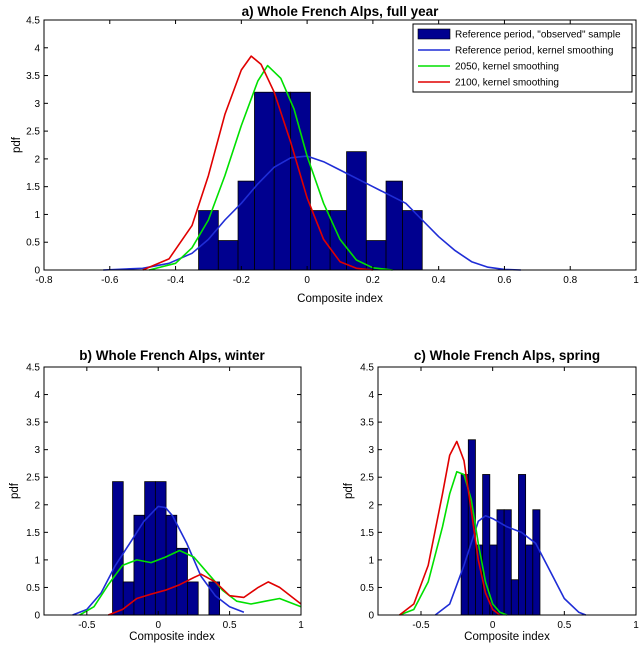  Describe the element at coordinates (176, 280) in the screenshot. I see `x-tick-label: -0.4` at that location.